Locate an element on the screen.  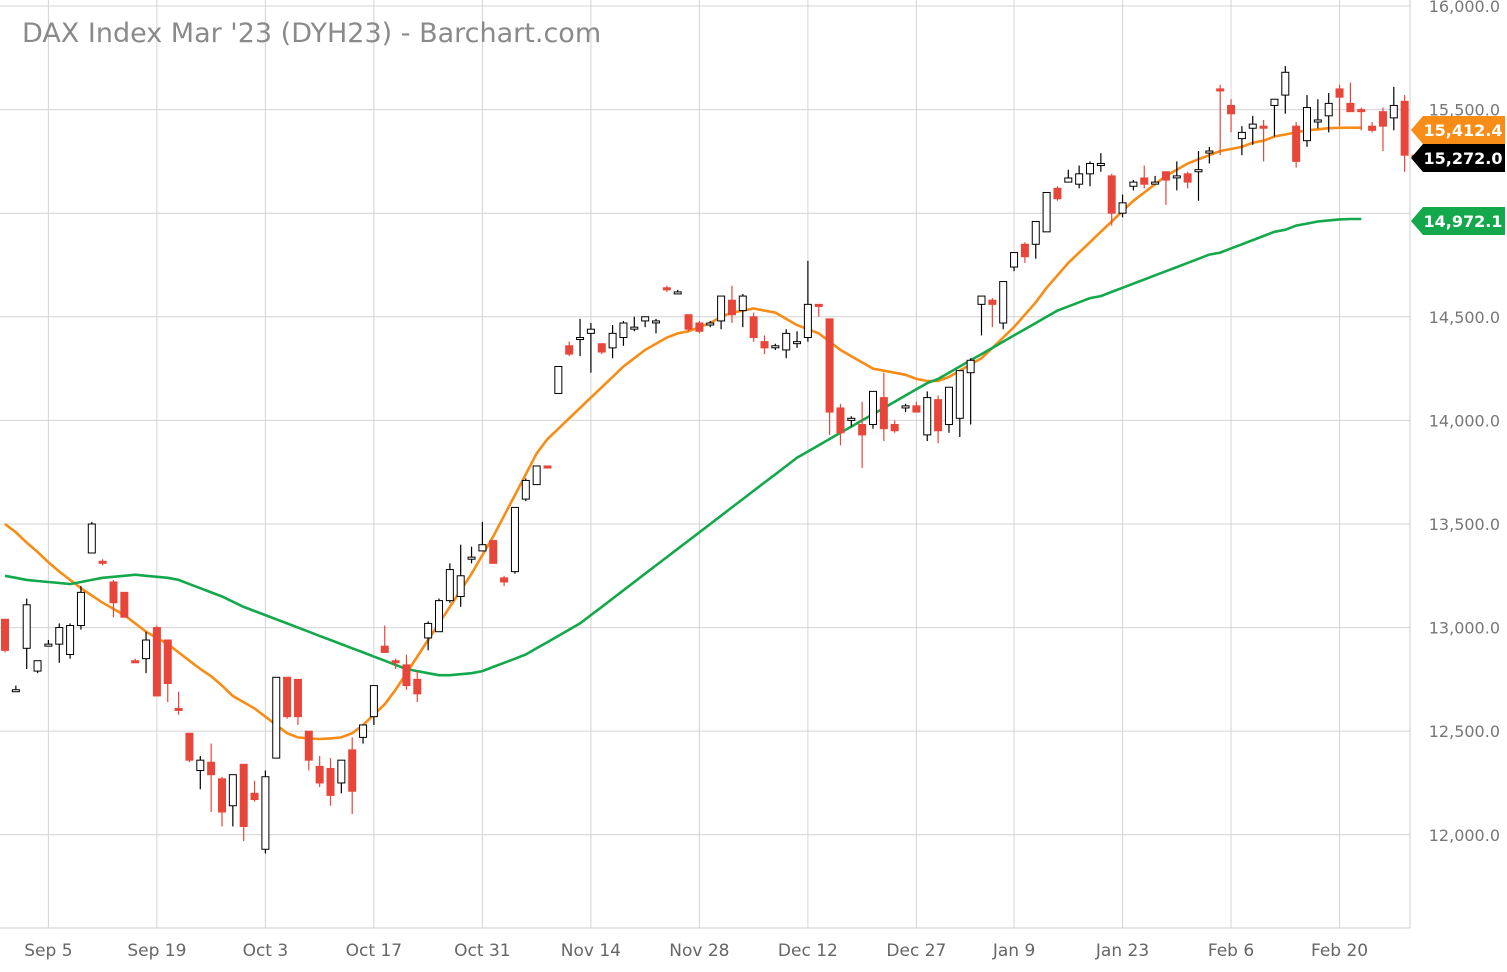
price-label-text: 14,972.1 is located at coordinates (1463, 221).